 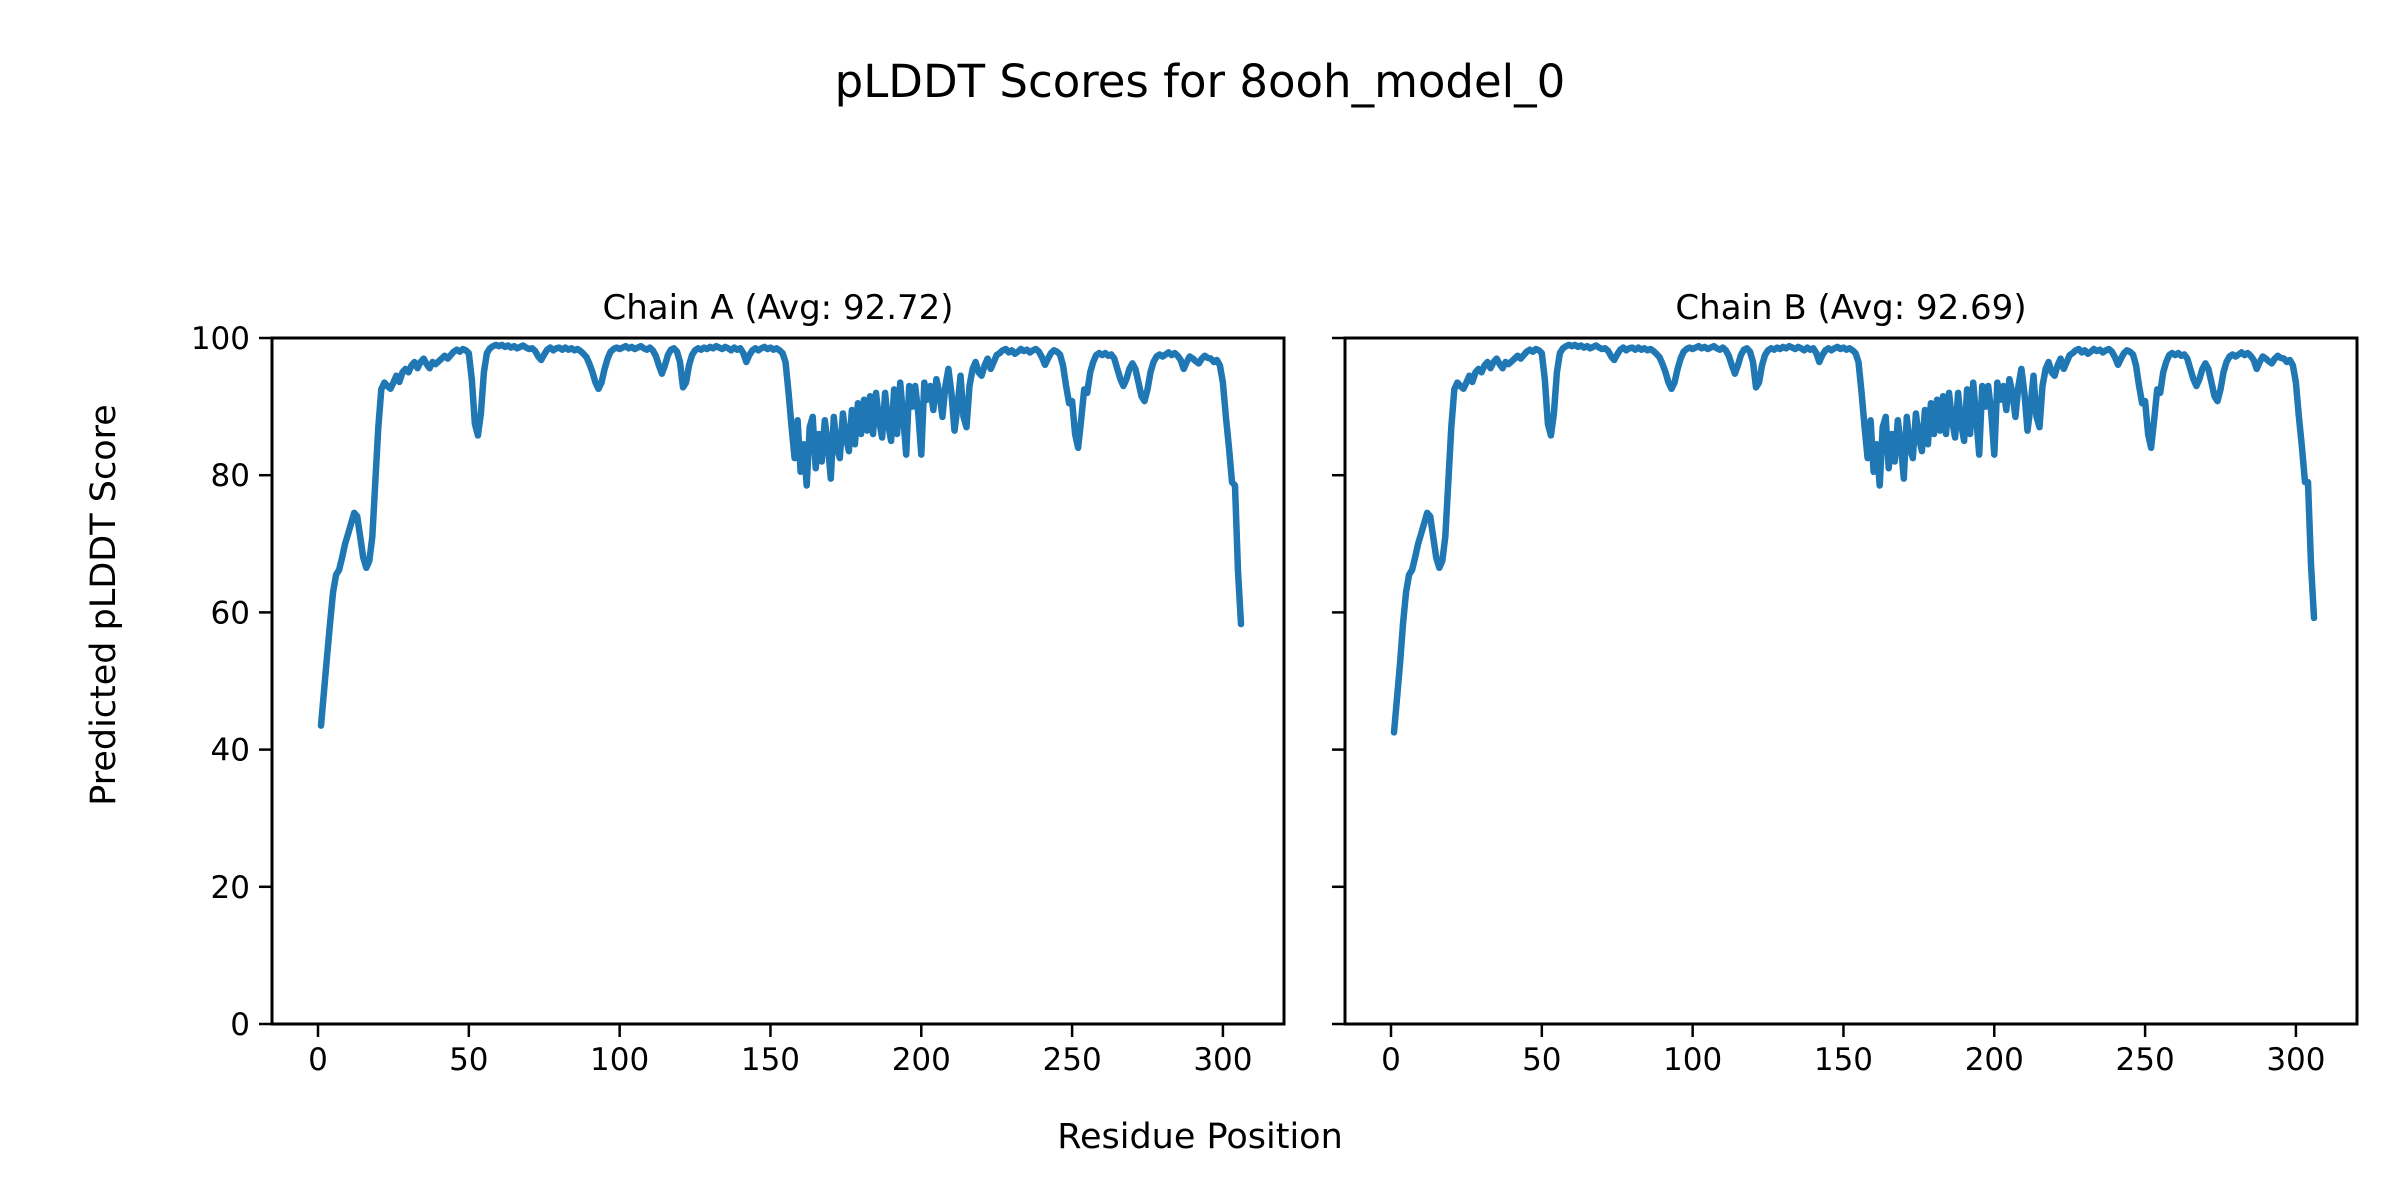 What do you see at coordinates (1854, 538) in the screenshot?
I see `chain-b-plddt-line` at bounding box center [1854, 538].